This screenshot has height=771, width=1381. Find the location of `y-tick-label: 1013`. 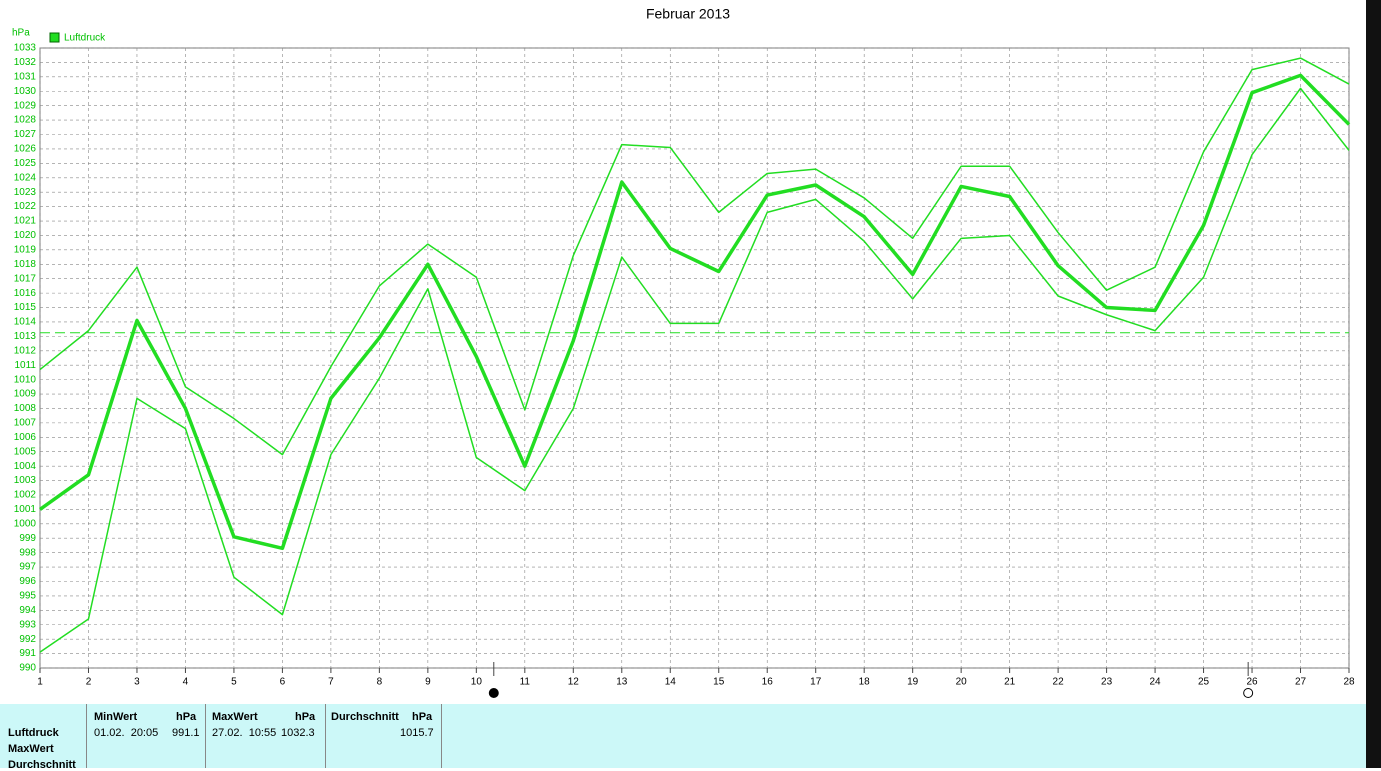

y-tick-label: 1013 is located at coordinates (25, 336).